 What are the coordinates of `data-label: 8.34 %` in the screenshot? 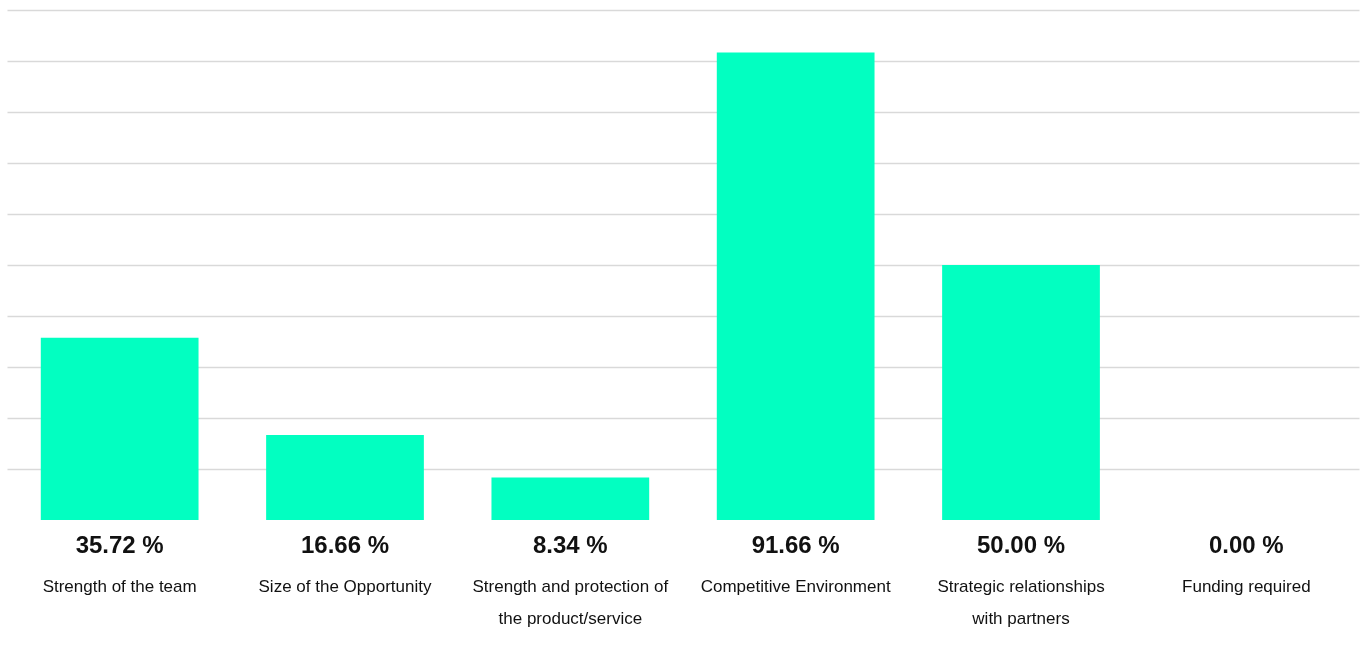 It's located at (570, 544).